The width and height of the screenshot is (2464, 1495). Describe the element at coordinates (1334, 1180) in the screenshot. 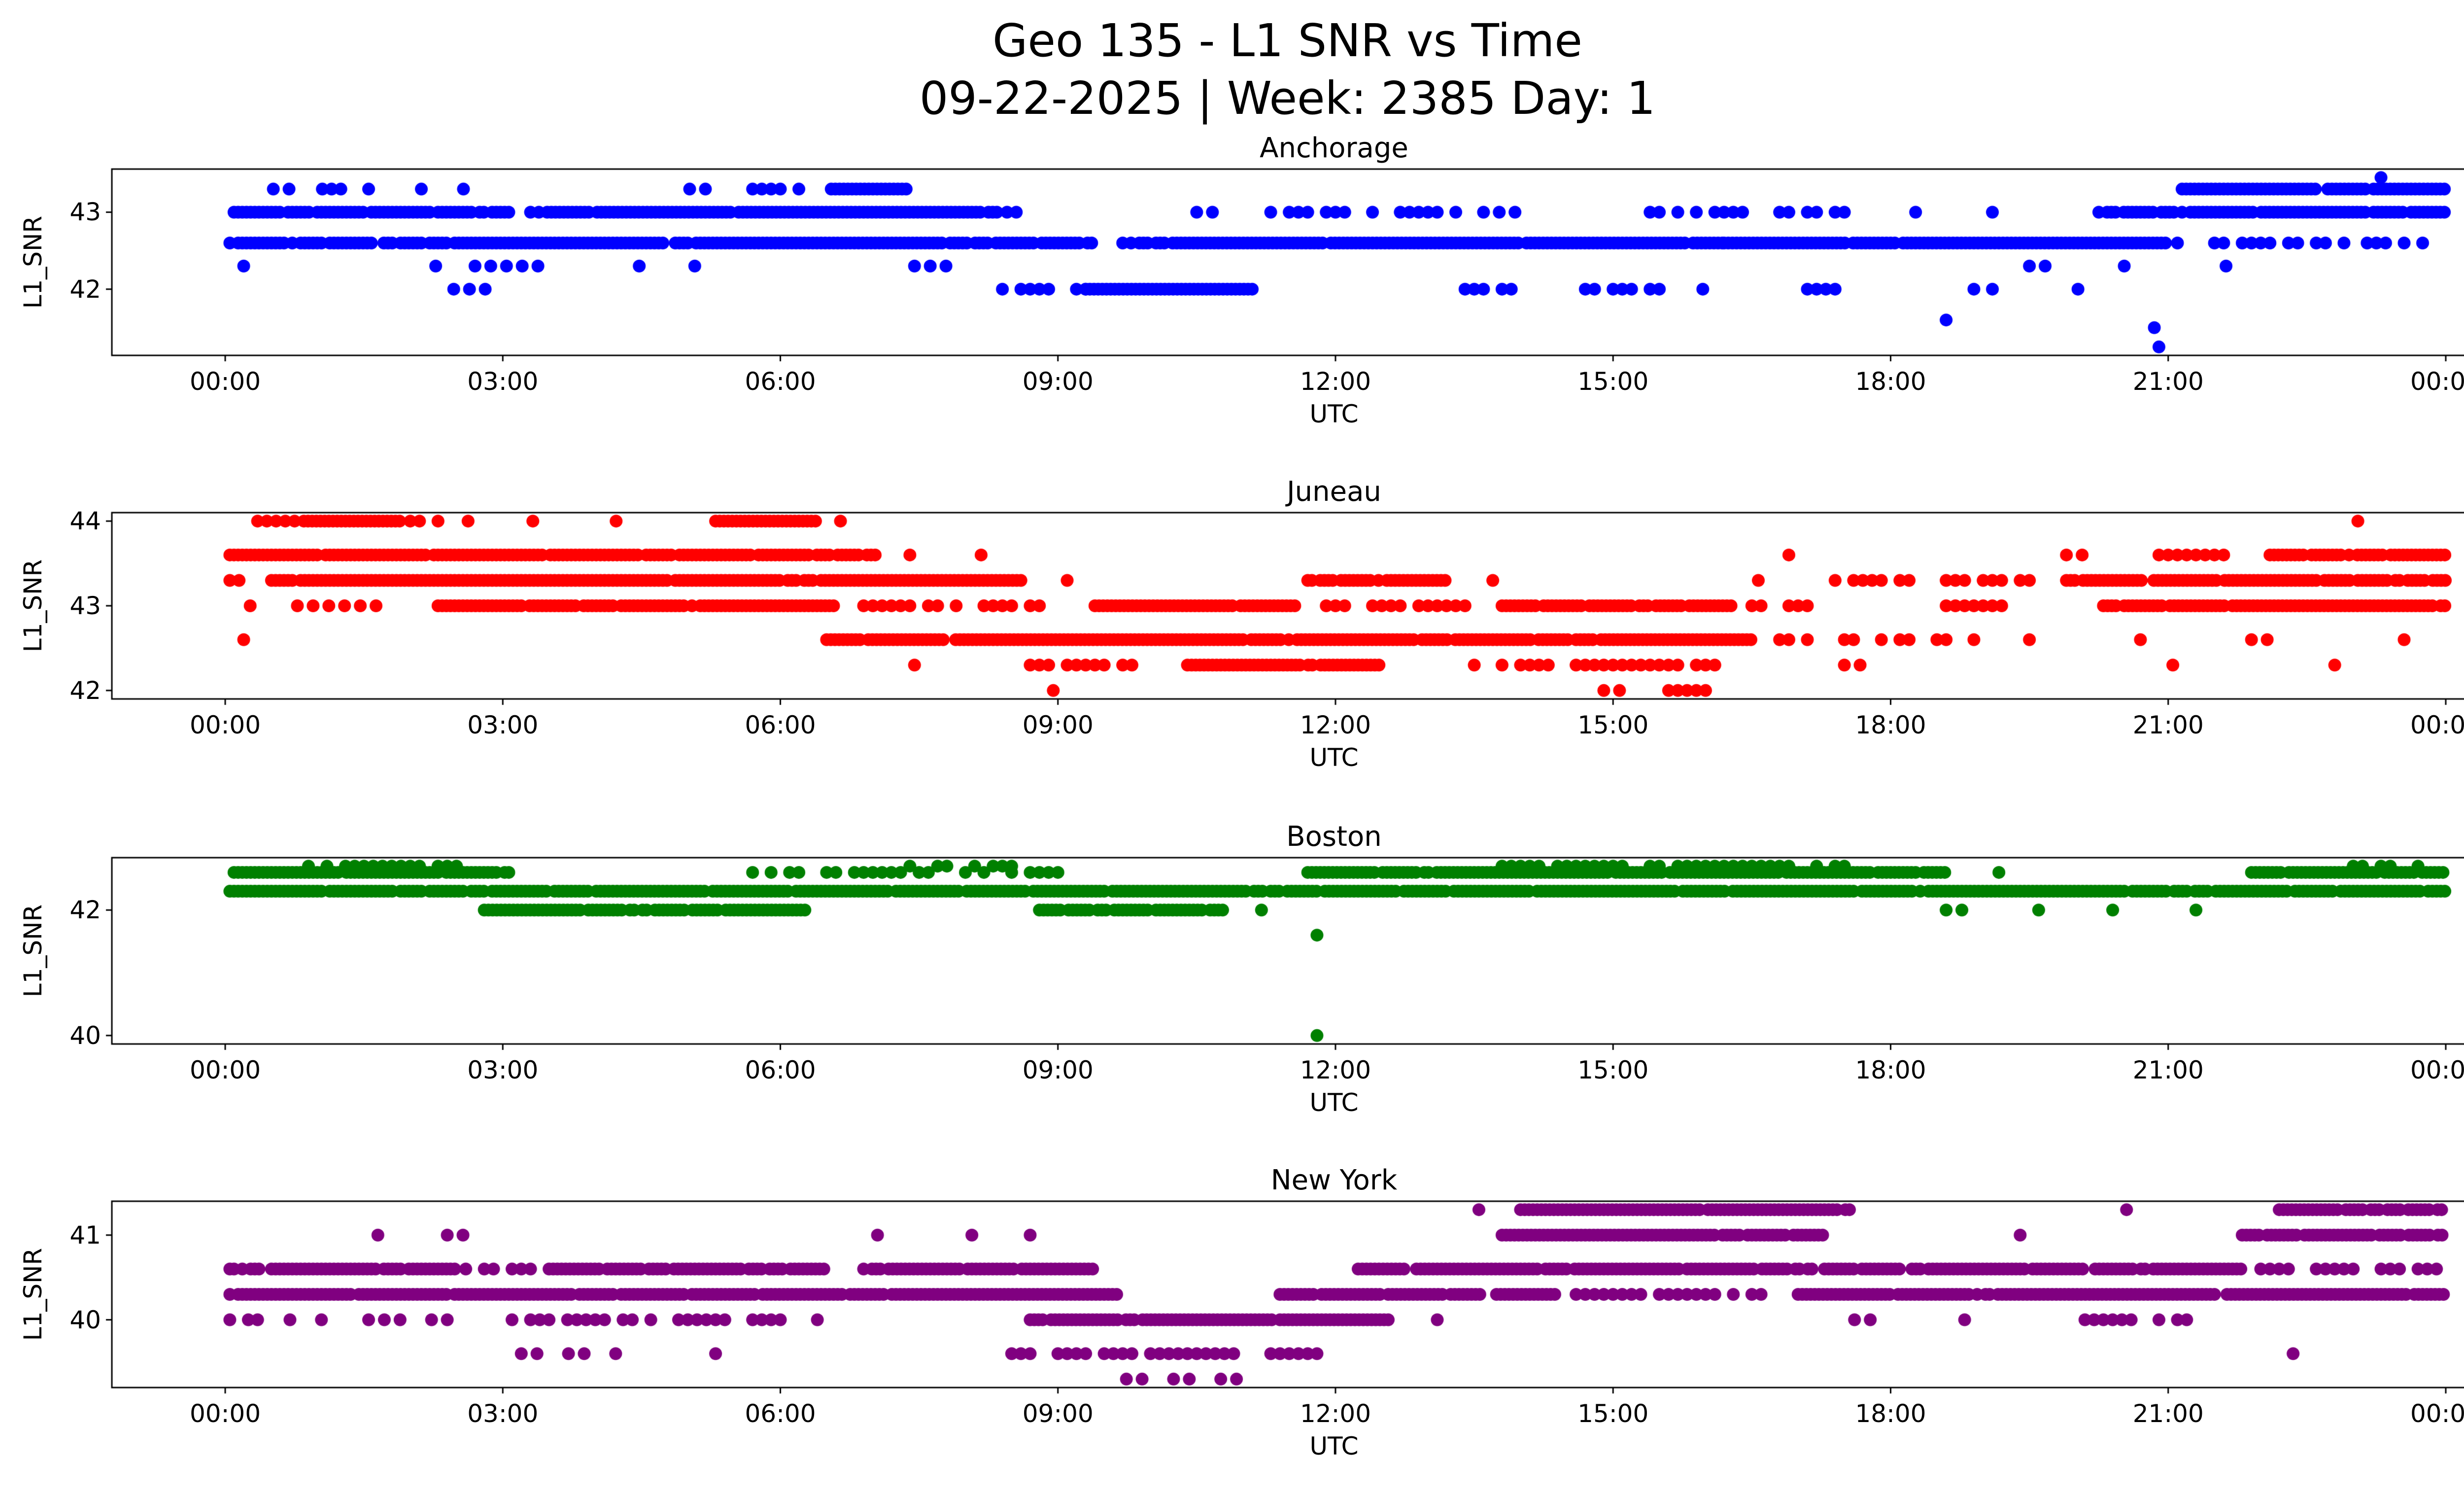

I see `subplot-title-new-york: New York` at that location.